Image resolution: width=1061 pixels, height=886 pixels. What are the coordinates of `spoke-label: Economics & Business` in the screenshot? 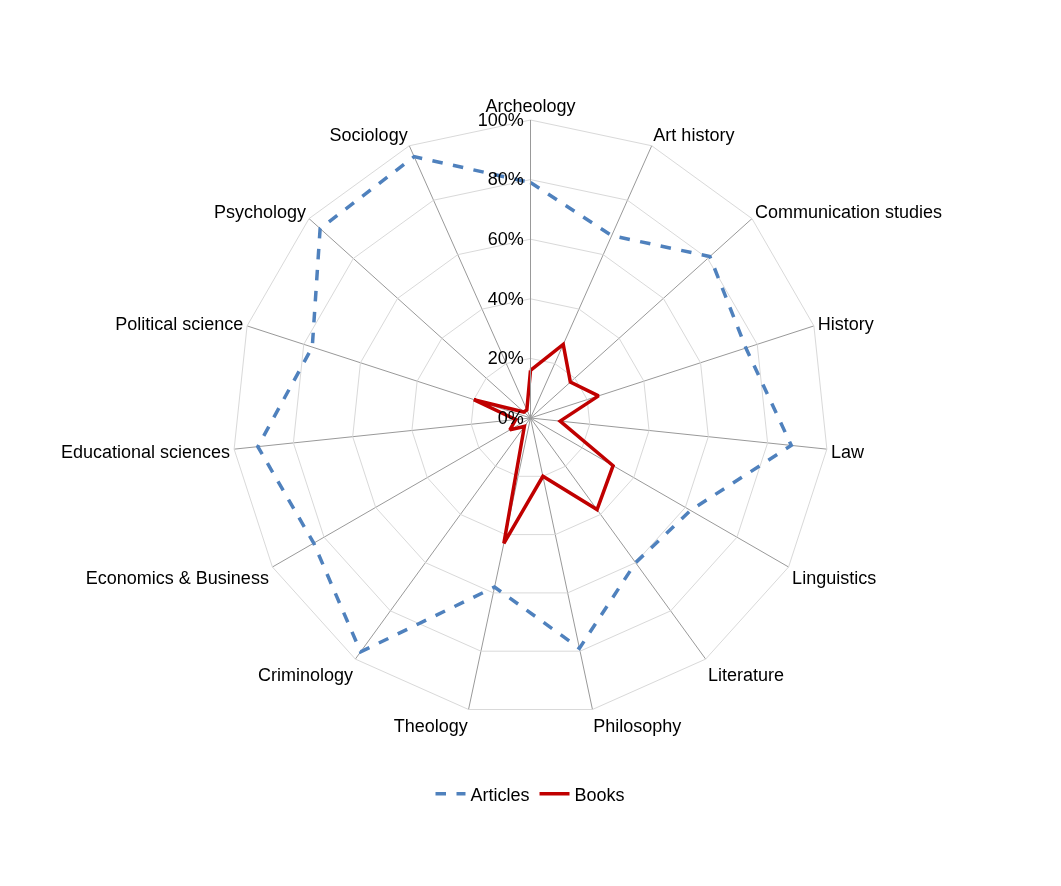 It's located at (177, 577).